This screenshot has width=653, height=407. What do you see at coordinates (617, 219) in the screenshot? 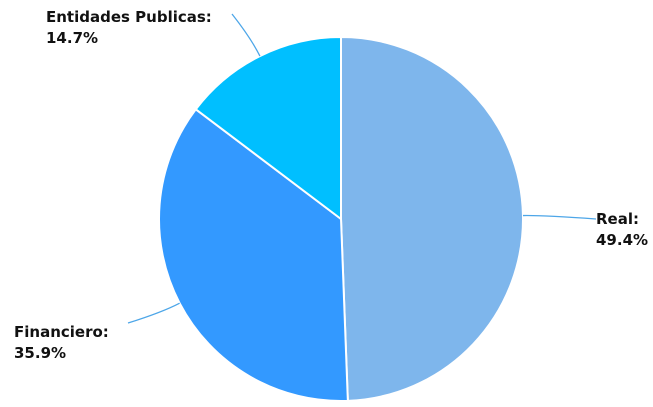
I see `slice-label-name: Real:` at bounding box center [617, 219].